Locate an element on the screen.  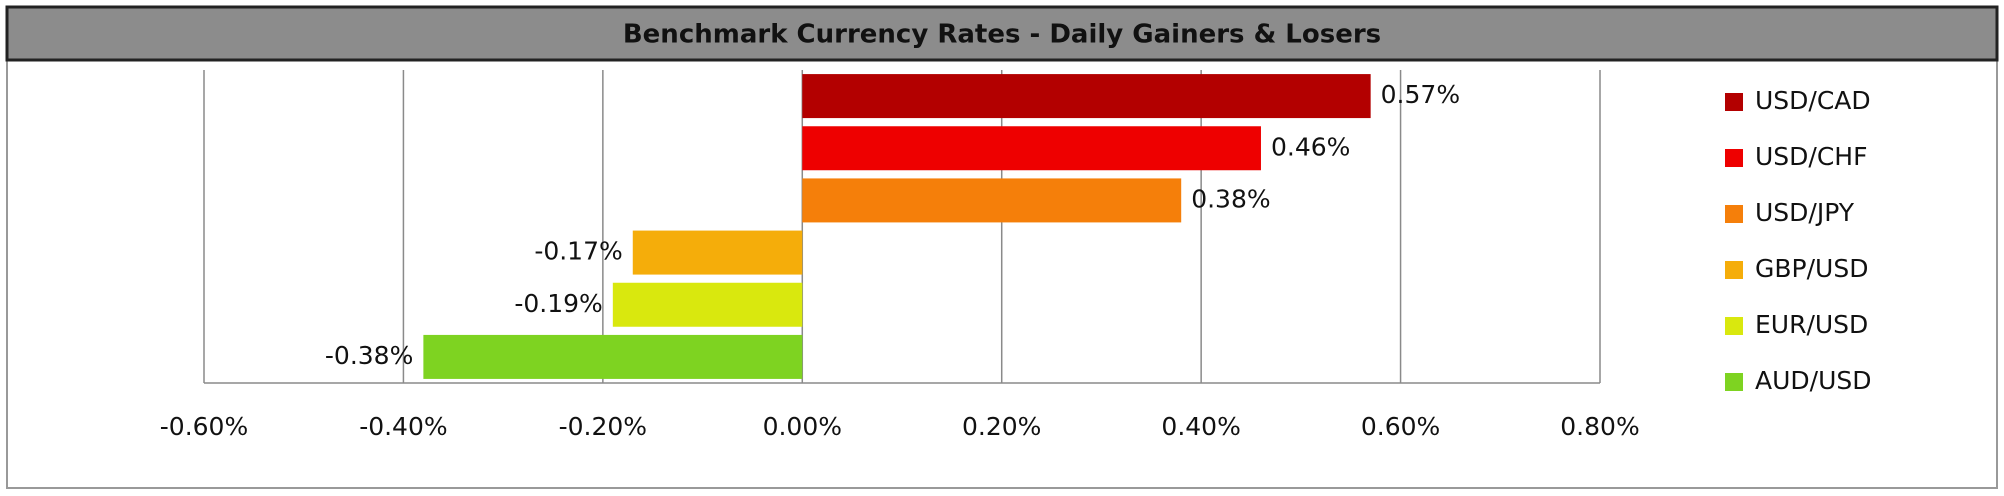
value-label: 0.46% is located at coordinates (1310, 146).